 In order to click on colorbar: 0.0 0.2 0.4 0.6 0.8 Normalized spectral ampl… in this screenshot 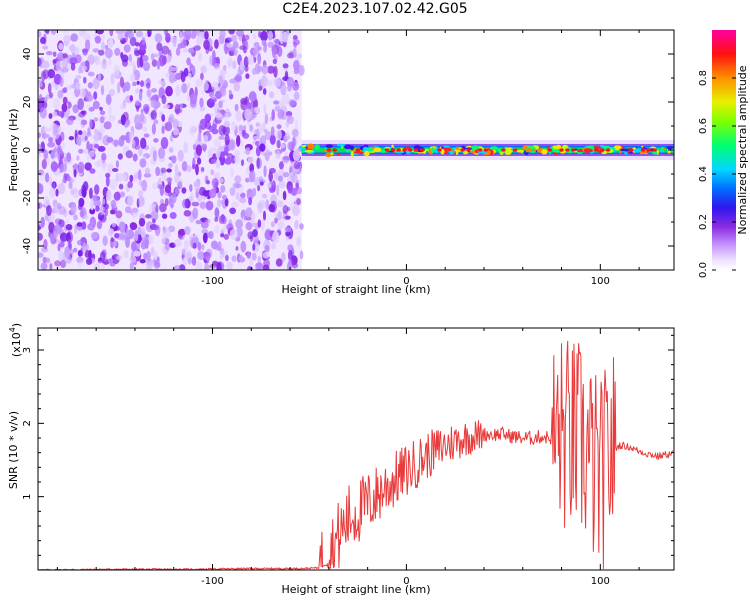, I will do `click(723, 154)`.